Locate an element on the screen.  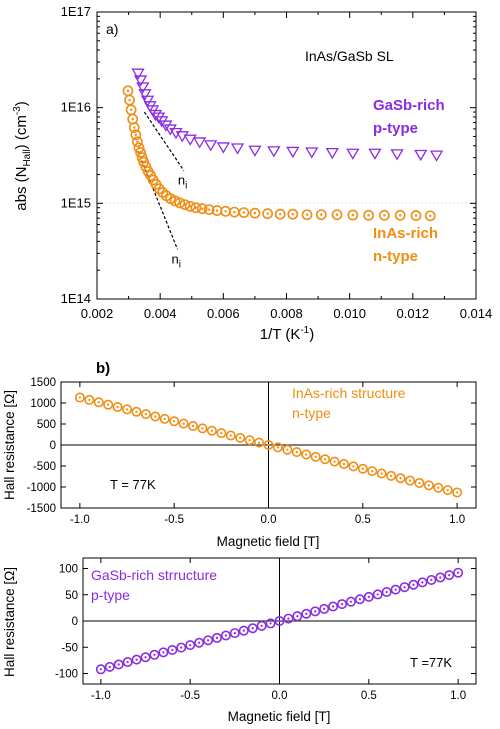
y-ticks-c: -100 -50 0 50 100 is located at coordinates (265, 622).